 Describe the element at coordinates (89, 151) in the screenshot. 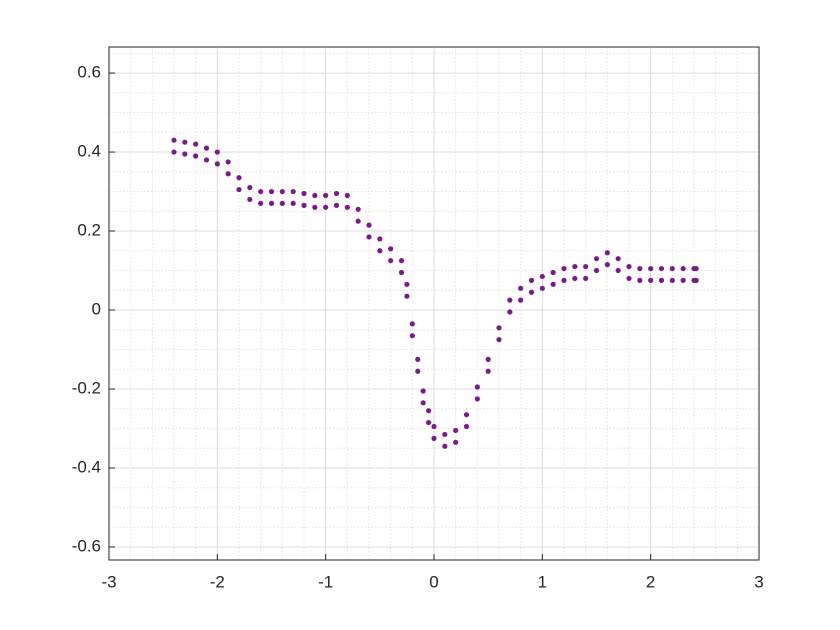

I see `y-tick-label: 0.4` at that location.